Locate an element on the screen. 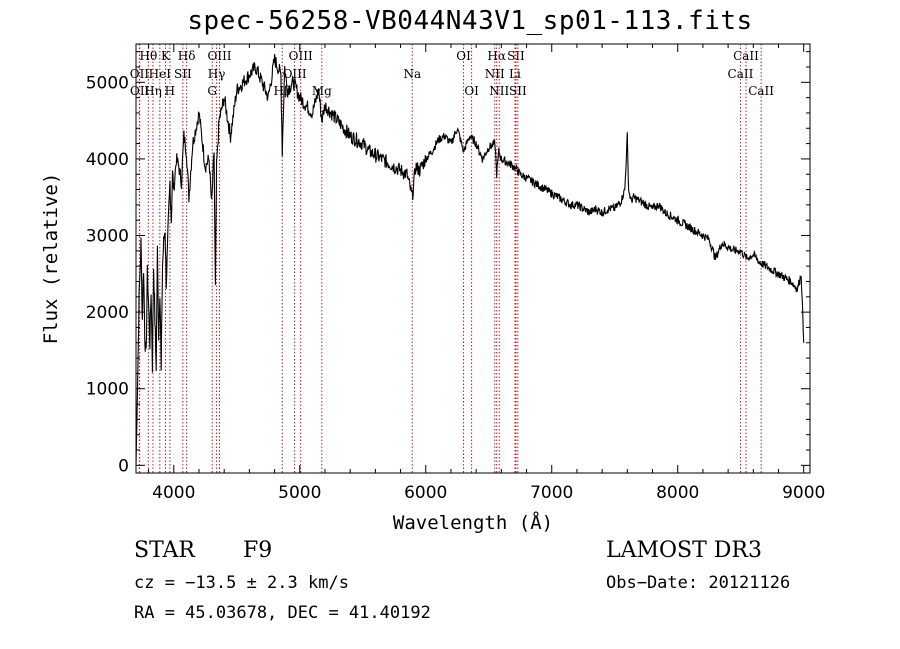  line-marker-label-1: OII is located at coordinates (140, 74).